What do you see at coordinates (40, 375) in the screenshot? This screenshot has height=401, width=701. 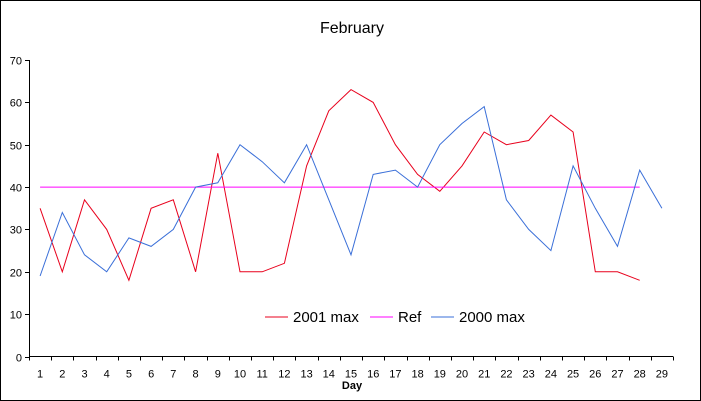 I see `x-tick-label: 1` at bounding box center [40, 375].